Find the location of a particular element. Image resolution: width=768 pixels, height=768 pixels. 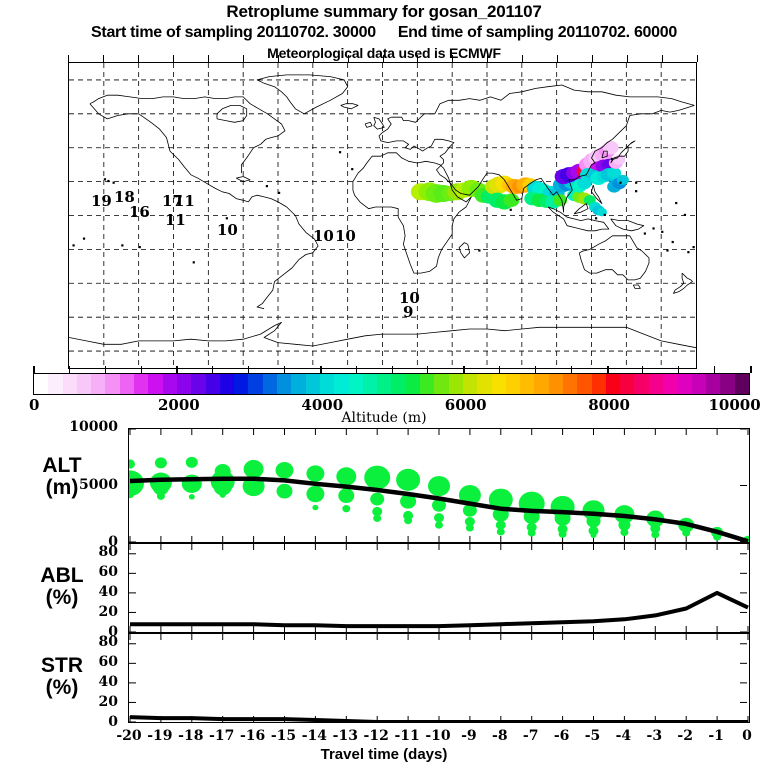

altitude-panel is located at coordinates (439, 485).